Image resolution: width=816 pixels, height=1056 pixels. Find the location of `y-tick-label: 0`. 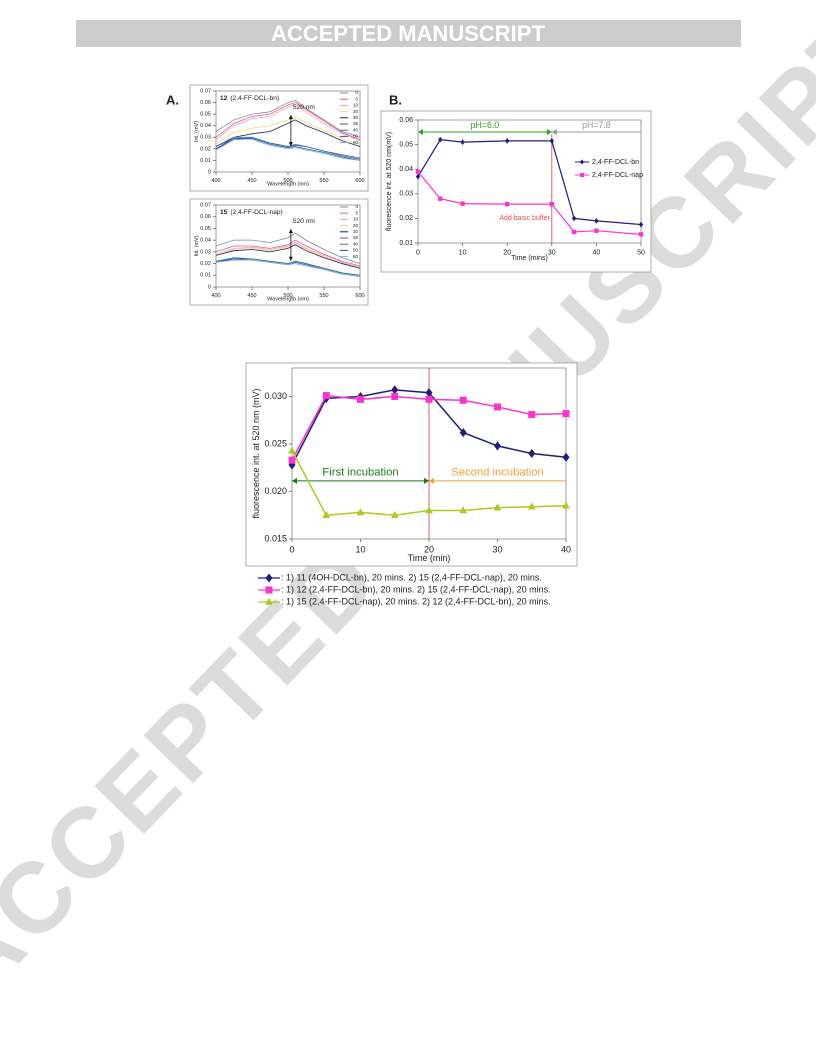

y-tick-label: 0 is located at coordinates (209, 172).